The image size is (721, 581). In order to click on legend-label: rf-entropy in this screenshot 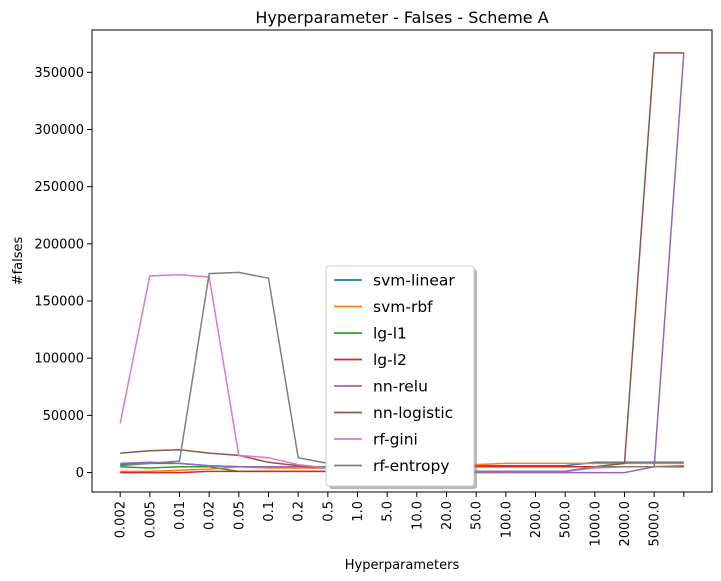, I will do `click(411, 466)`.